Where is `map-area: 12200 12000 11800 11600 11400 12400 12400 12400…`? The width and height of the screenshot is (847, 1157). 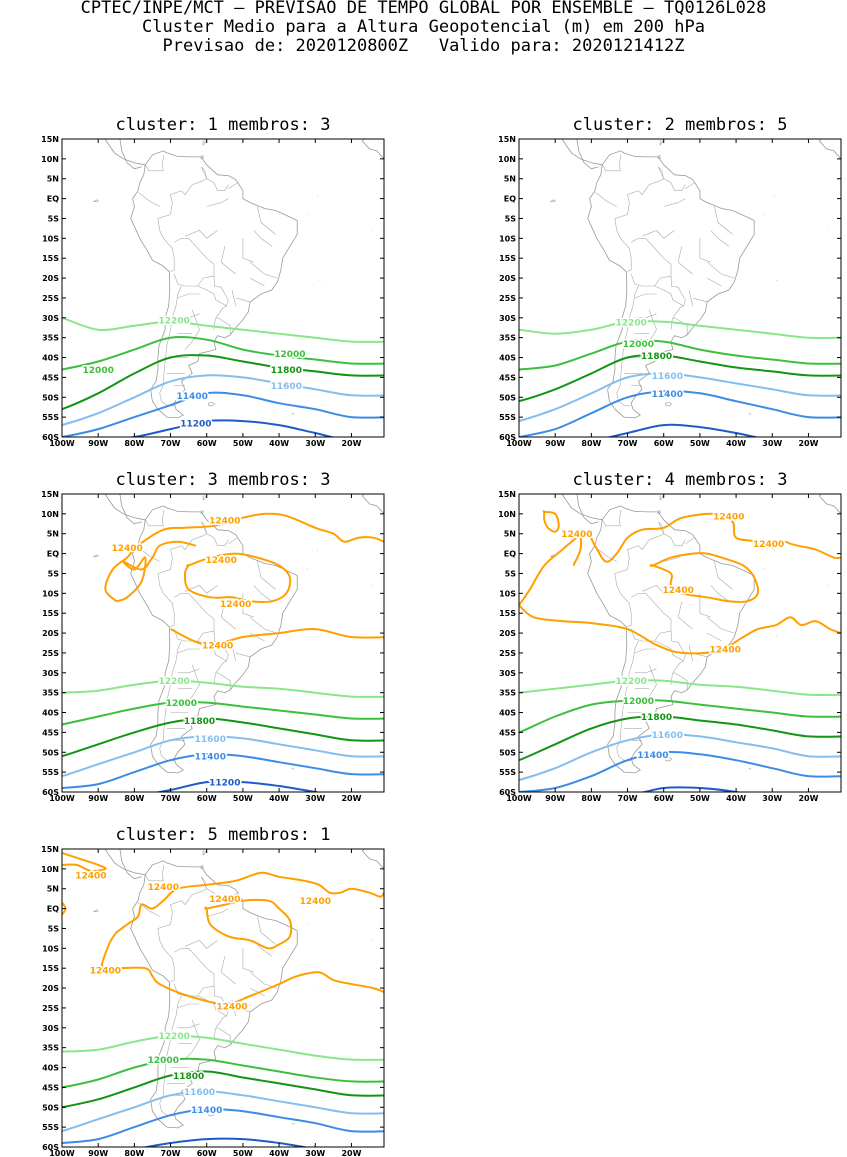
map-area: 12200 12000 11800 11600 11400 12400 12400 12400… is located at coordinates (680, 643).